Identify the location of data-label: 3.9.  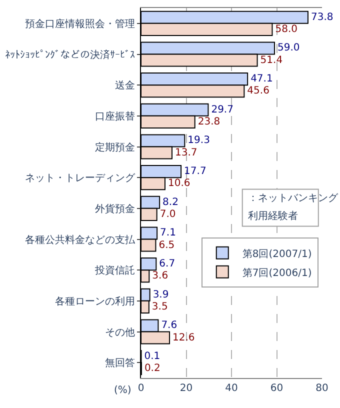
(160, 294).